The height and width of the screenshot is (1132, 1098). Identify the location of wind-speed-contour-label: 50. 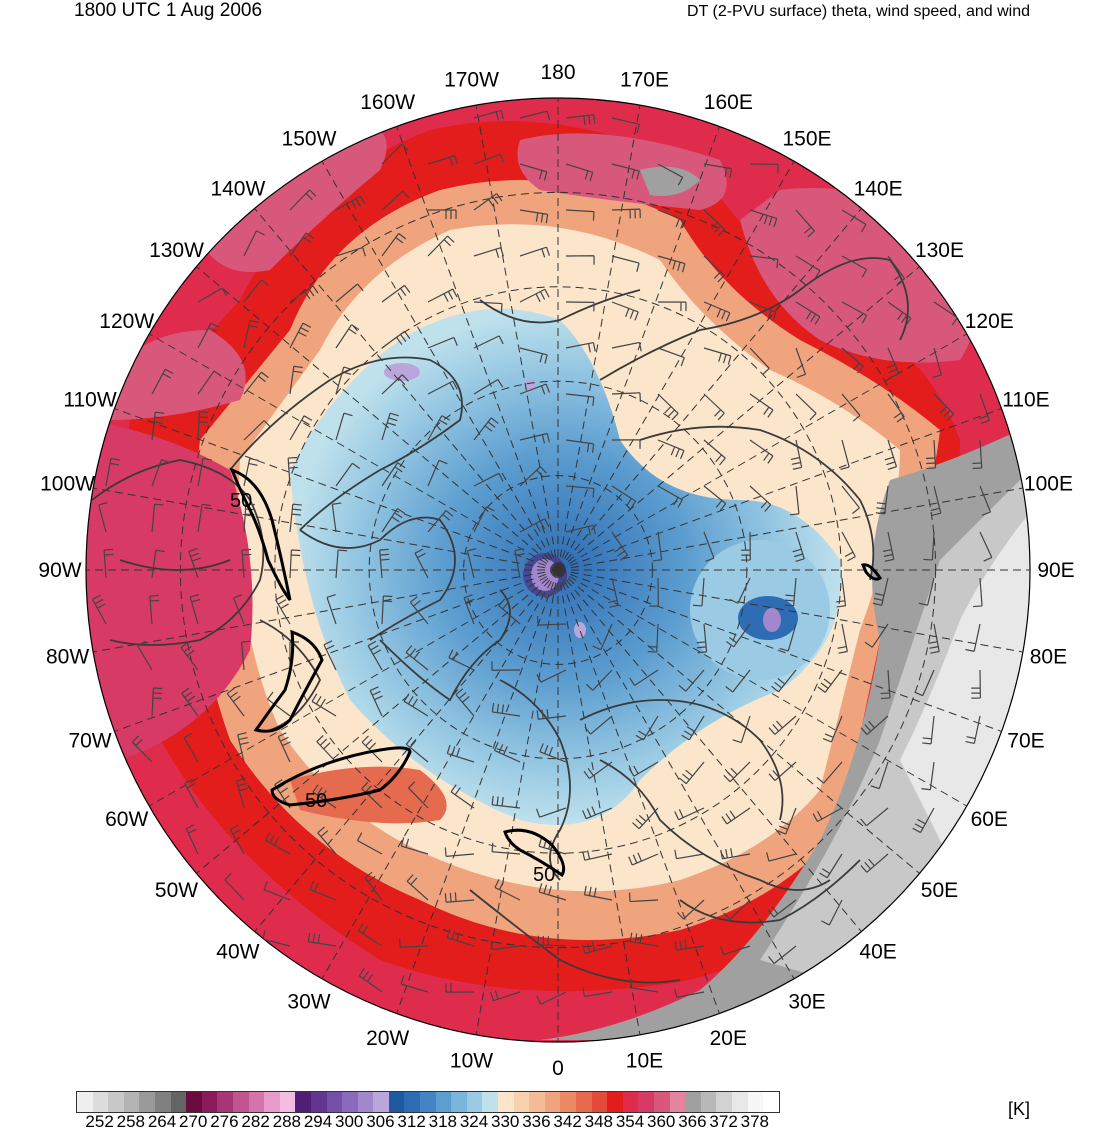
(316, 801).